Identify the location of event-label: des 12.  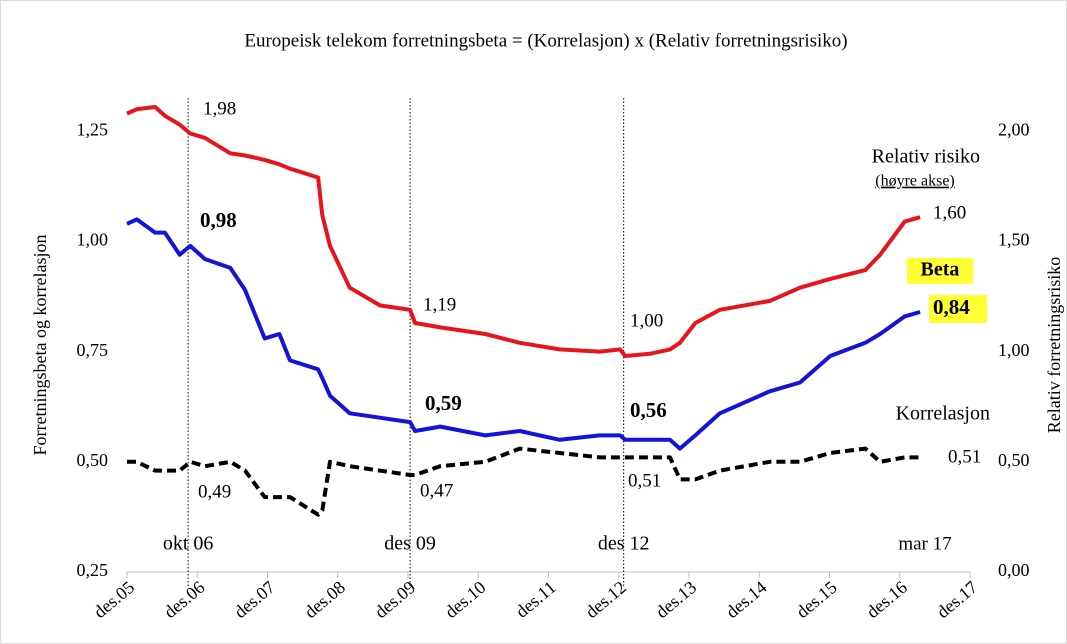
(624, 544).